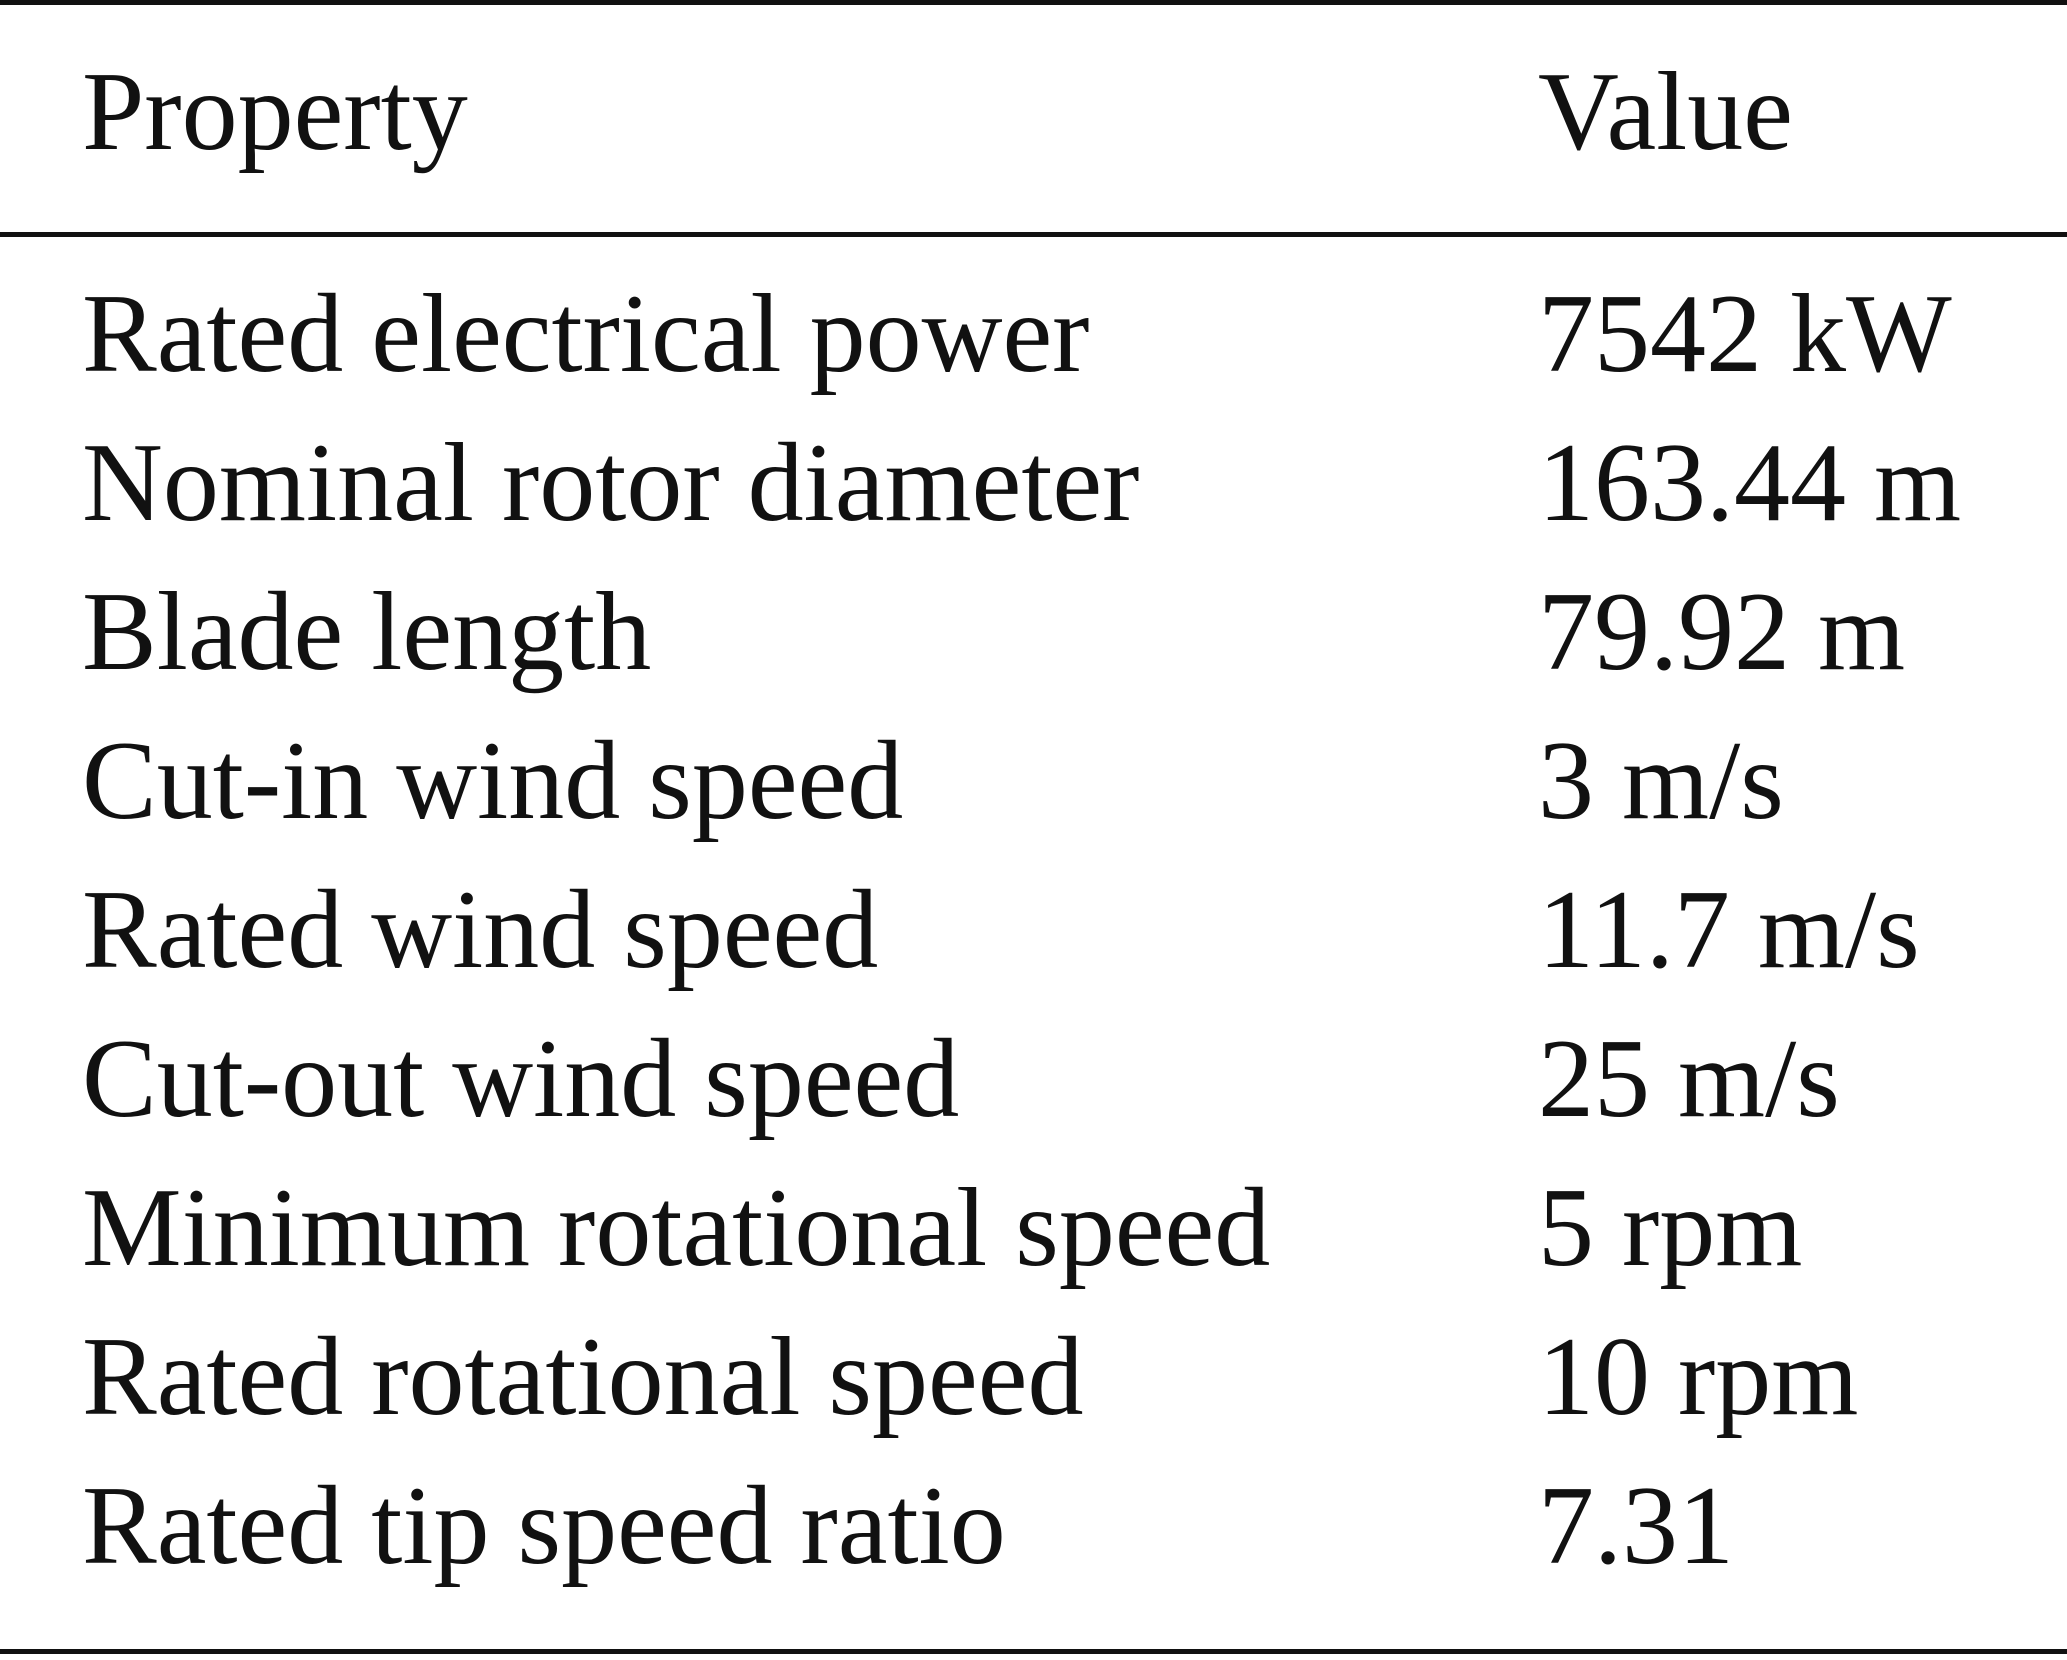 The width and height of the screenshot is (2067, 1660). I want to click on row-value: 10 rpm, so click(1698, 1377).